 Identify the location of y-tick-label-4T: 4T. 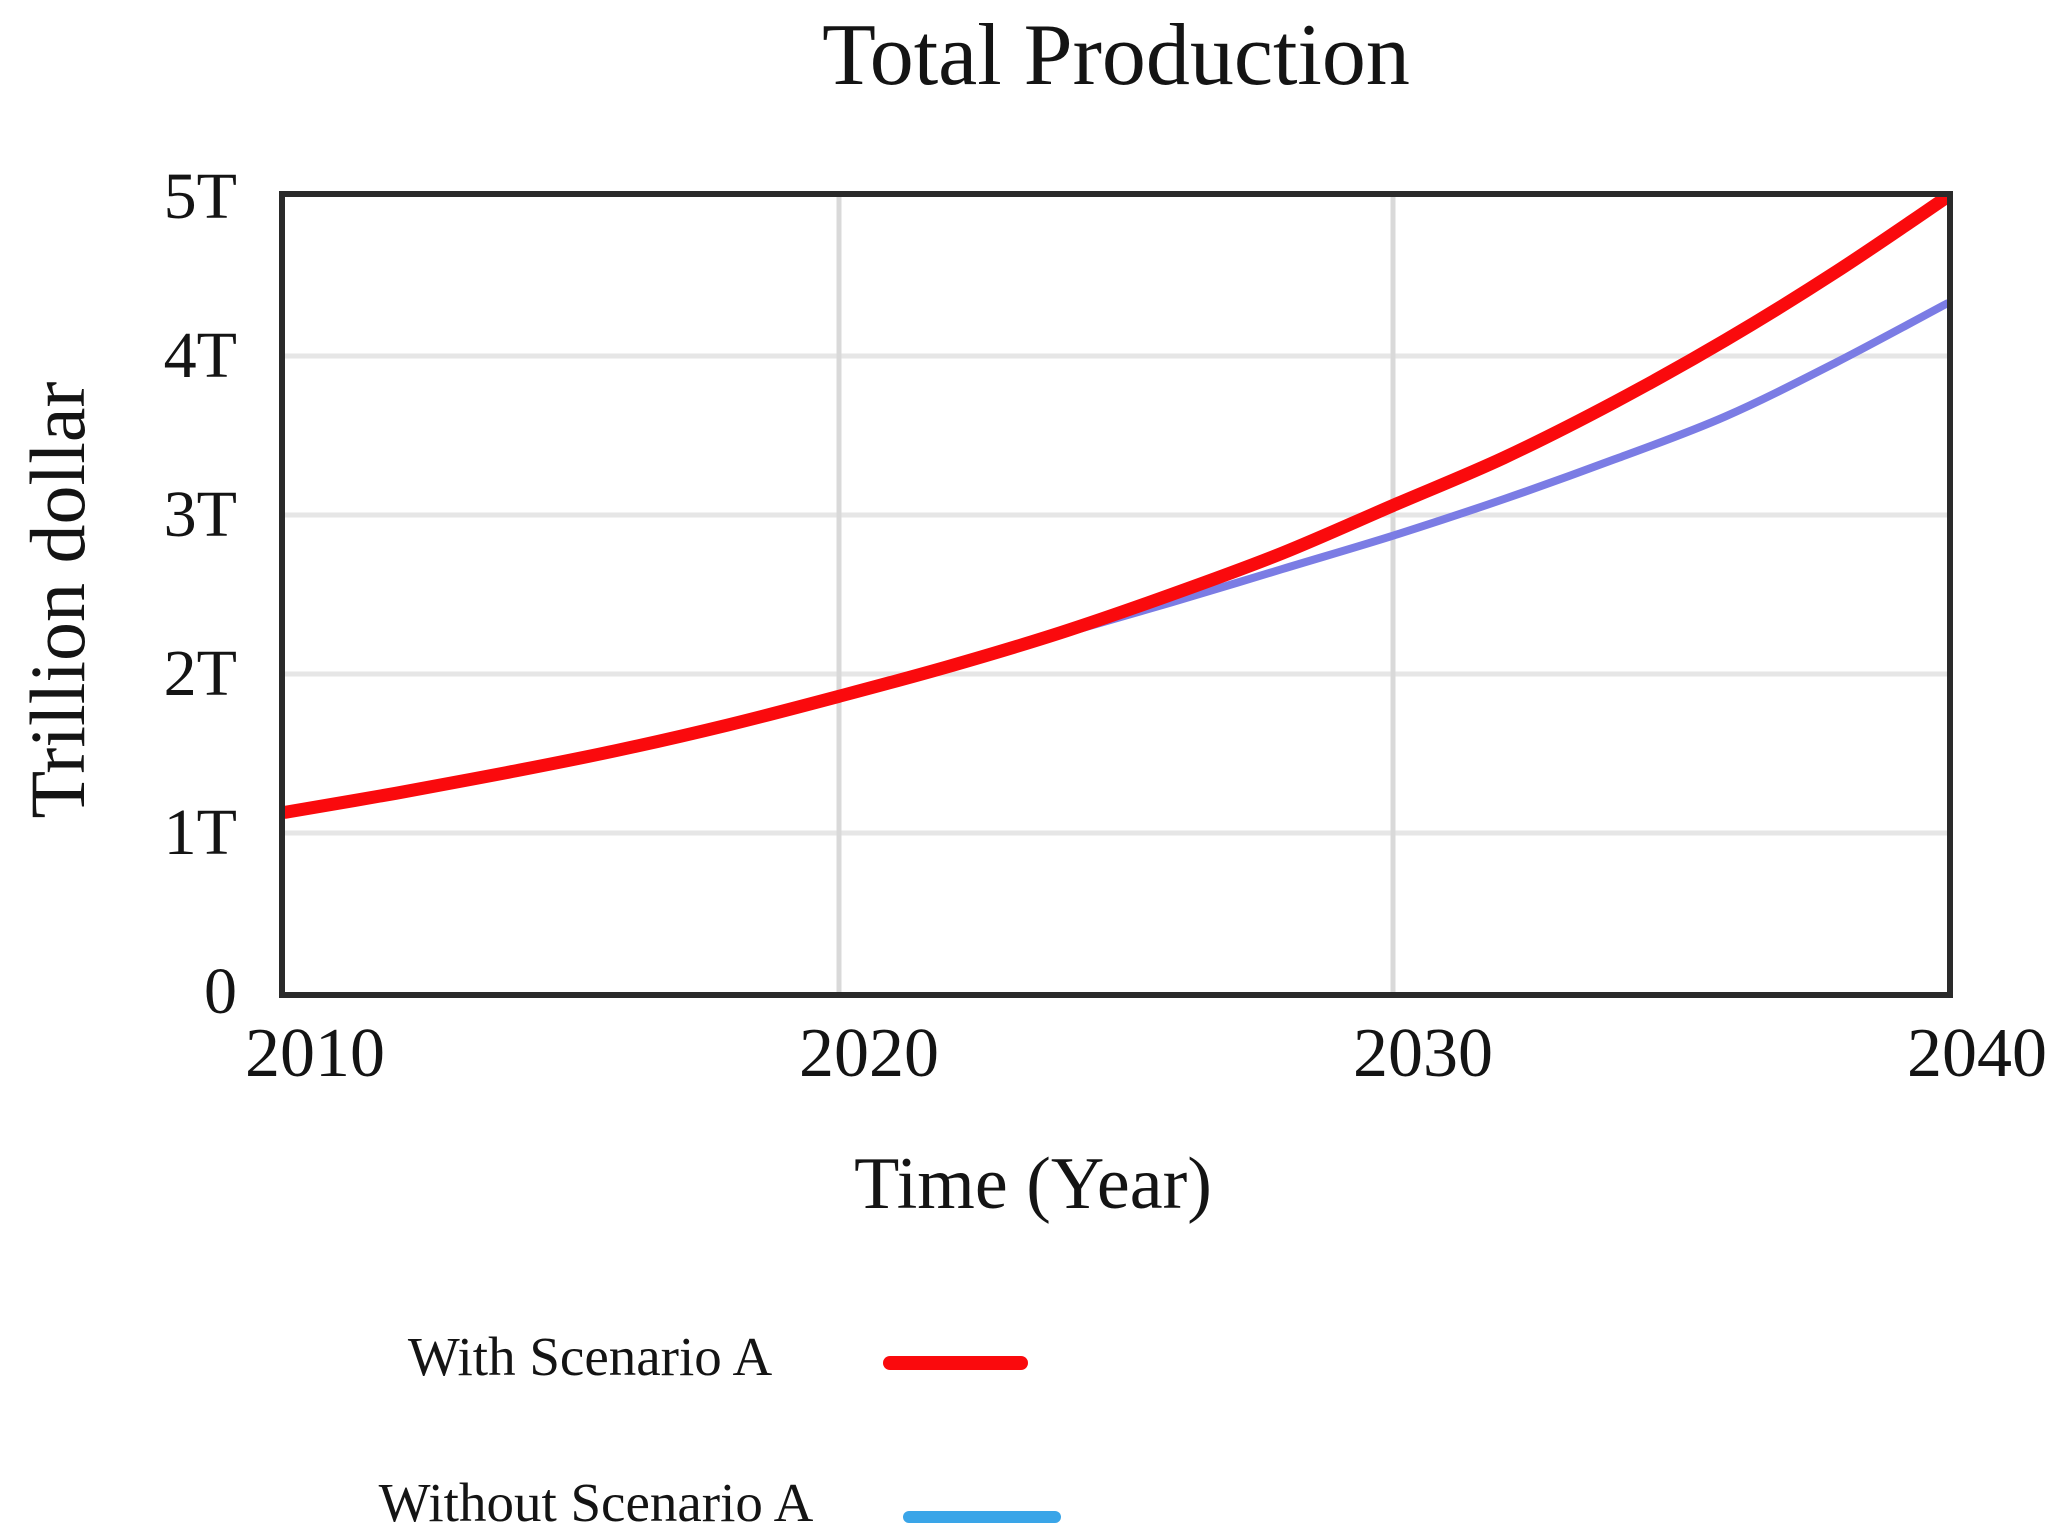
(200, 355).